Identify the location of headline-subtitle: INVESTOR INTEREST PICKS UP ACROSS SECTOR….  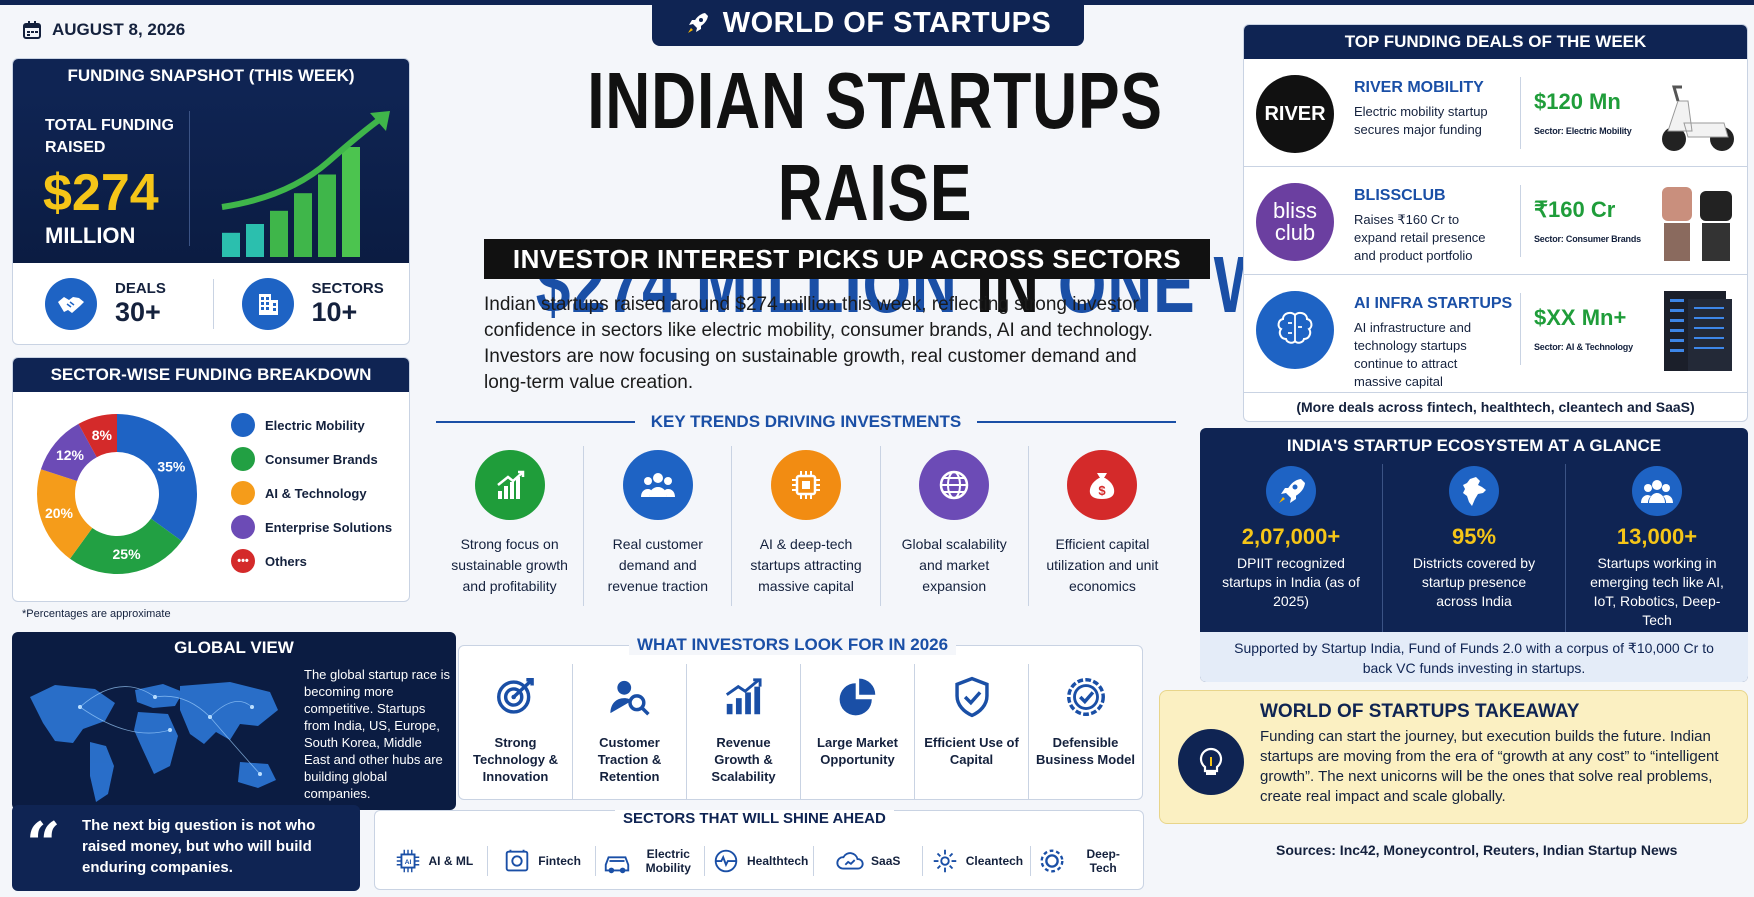
(847, 259).